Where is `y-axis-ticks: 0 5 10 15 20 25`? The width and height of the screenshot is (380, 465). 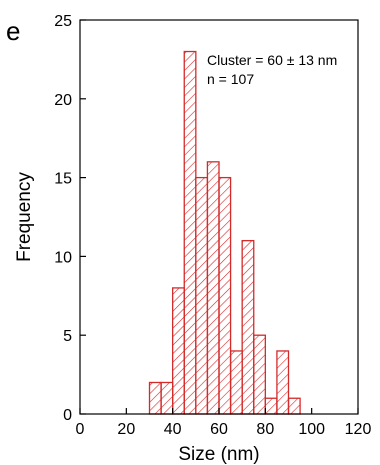 y-axis-ticks: 0 5 10 15 20 25 is located at coordinates (70, 218).